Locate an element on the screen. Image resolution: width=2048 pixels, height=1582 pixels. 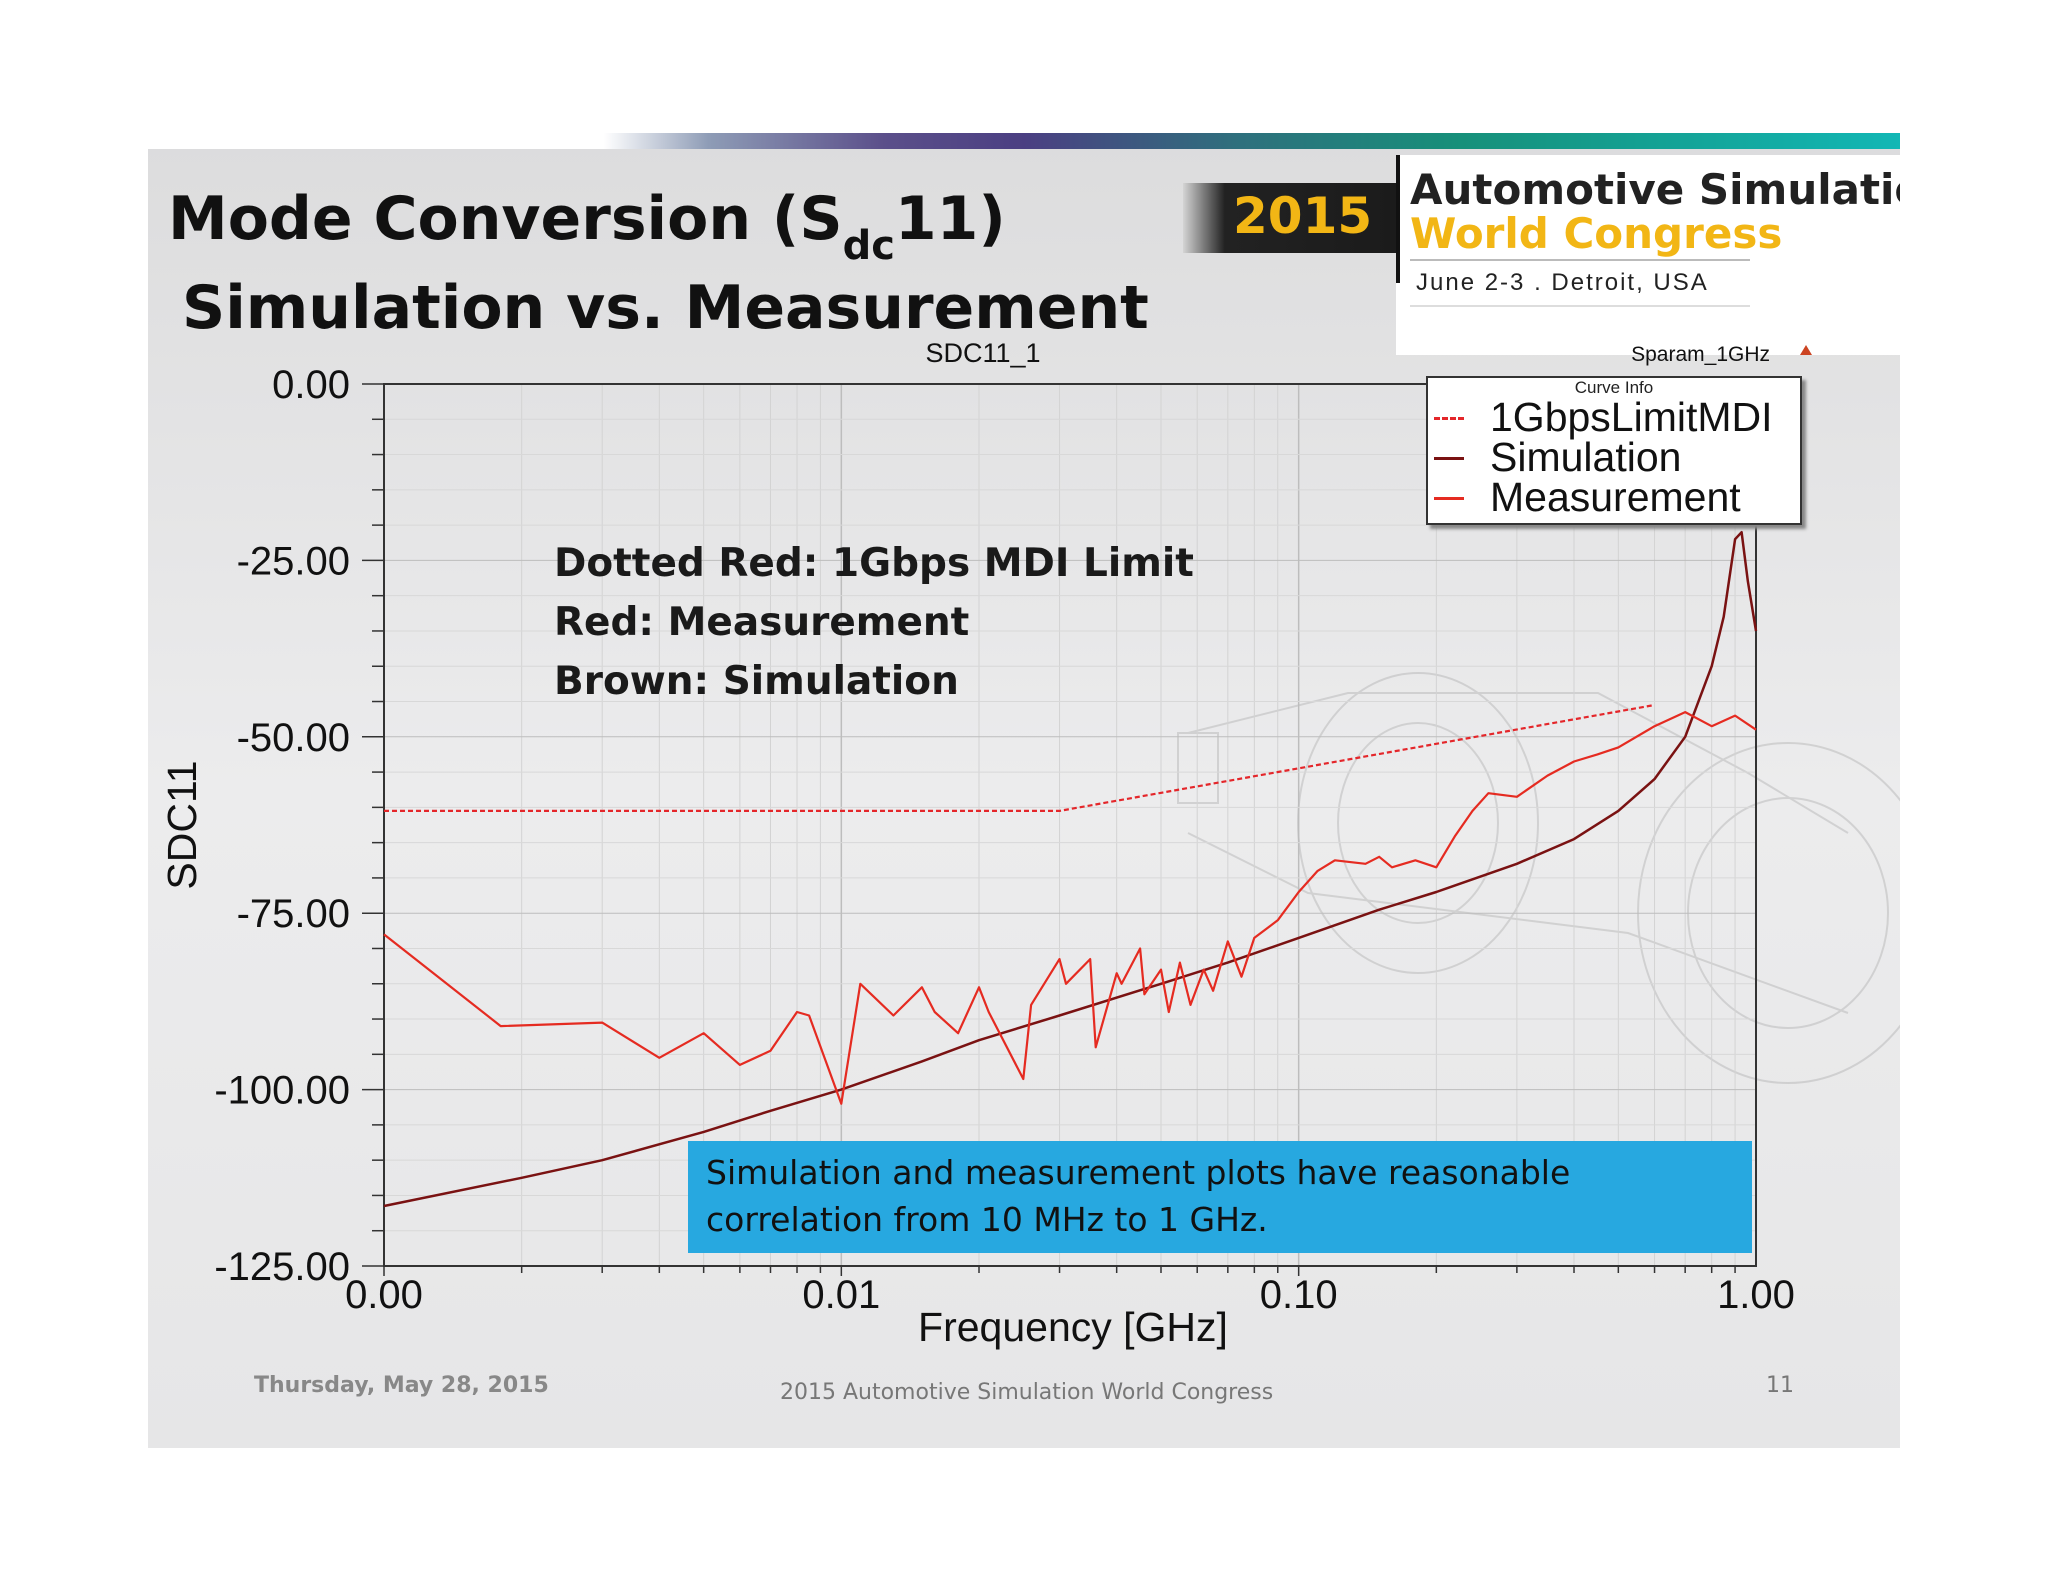
legend-label-limit: 1GbpsLimitMDI is located at coordinates (1631, 417).